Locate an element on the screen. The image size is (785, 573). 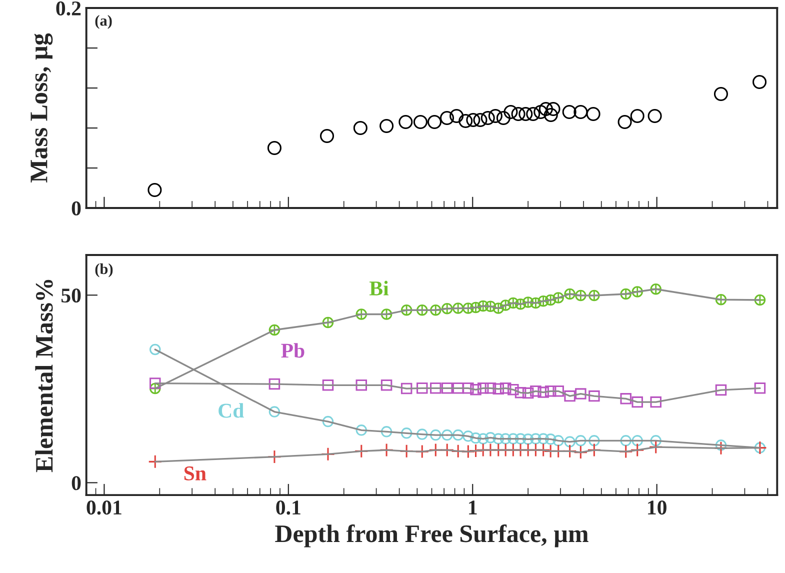
x-tick-label: 0.1 is located at coordinates (288, 507).